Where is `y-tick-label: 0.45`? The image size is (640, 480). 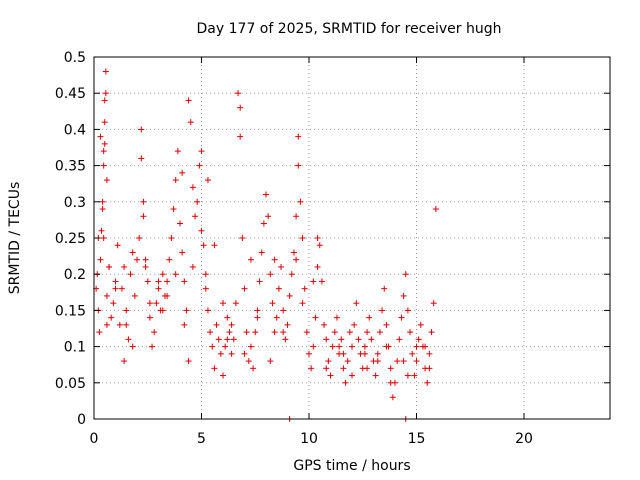 y-tick-label: 0.45 is located at coordinates (70, 94).